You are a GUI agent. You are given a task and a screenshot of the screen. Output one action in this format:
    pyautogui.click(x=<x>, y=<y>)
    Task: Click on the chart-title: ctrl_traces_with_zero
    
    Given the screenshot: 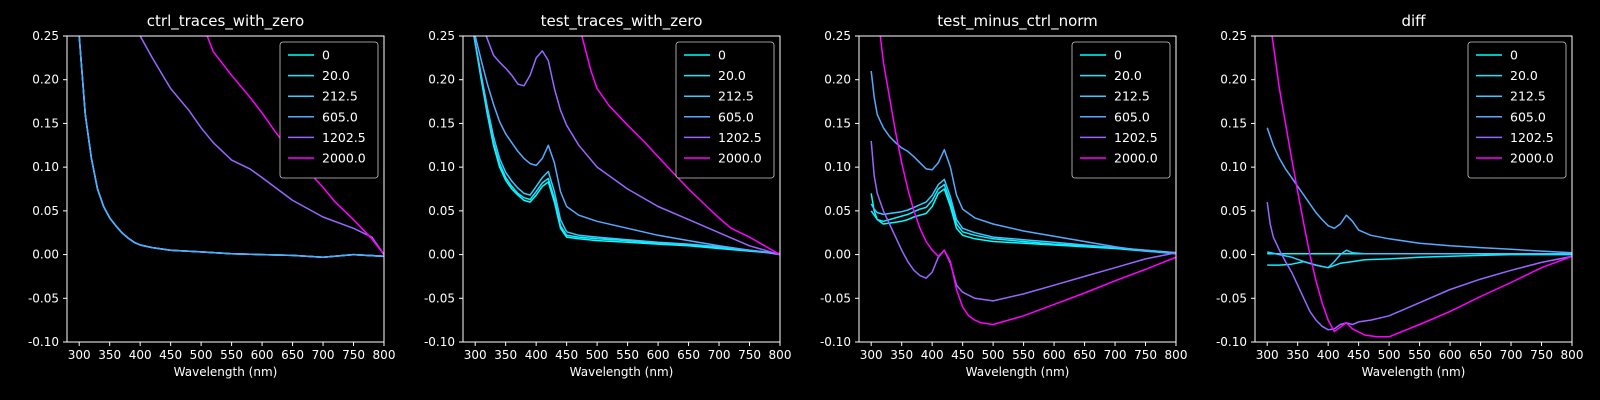 What is the action you would take?
    pyautogui.click(x=225, y=21)
    